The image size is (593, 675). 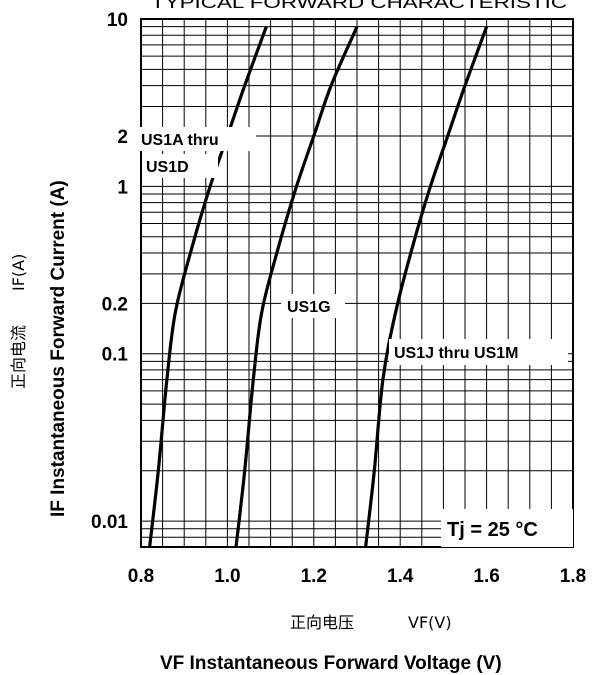 What do you see at coordinates (18, 357) in the screenshot?
I see `y-axis-label-cn: 正向电流` at bounding box center [18, 357].